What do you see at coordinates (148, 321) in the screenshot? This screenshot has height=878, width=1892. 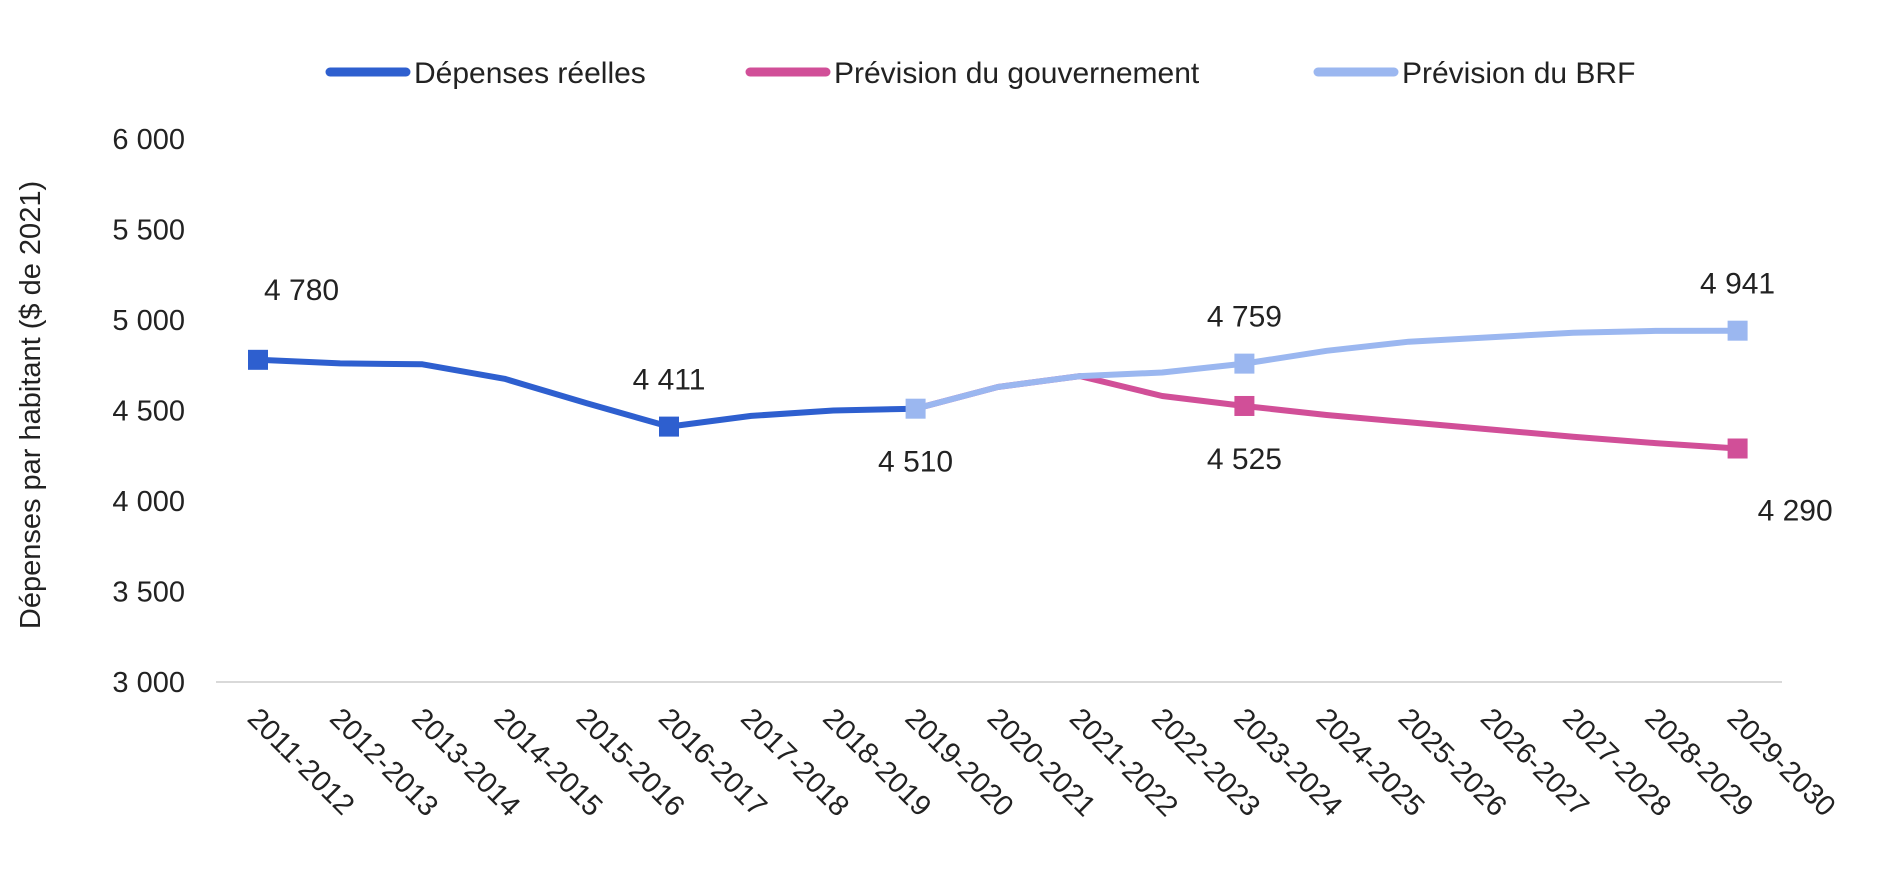 I see `y-tick-label: 5 000` at bounding box center [148, 321].